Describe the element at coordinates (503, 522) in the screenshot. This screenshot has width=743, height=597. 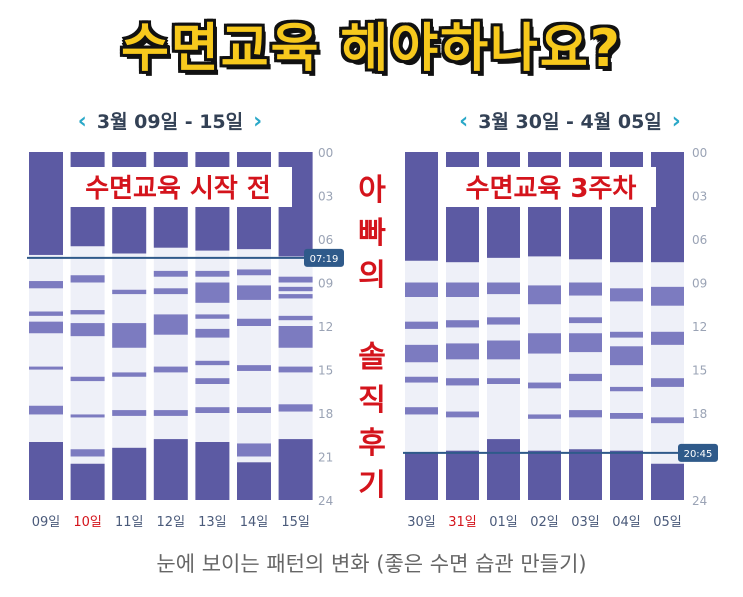
I see `day-label-after-2: 01일` at that location.